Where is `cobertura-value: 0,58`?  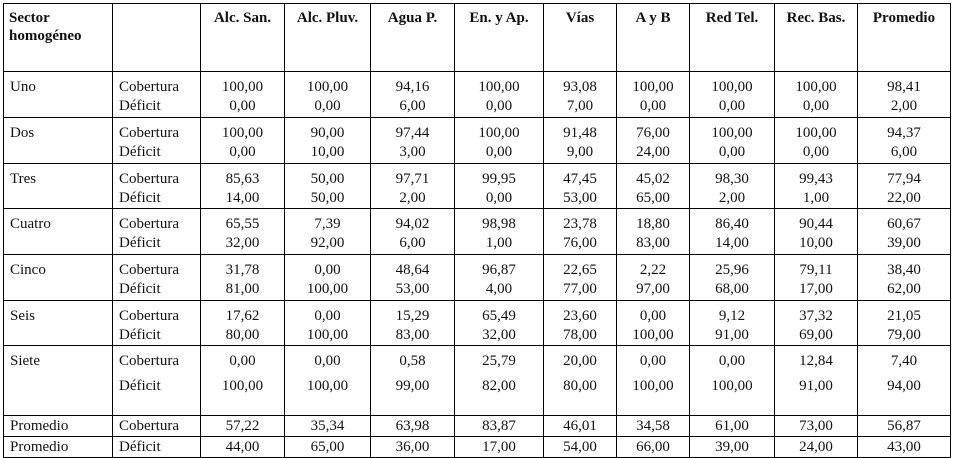 cobertura-value: 0,58 is located at coordinates (412, 361).